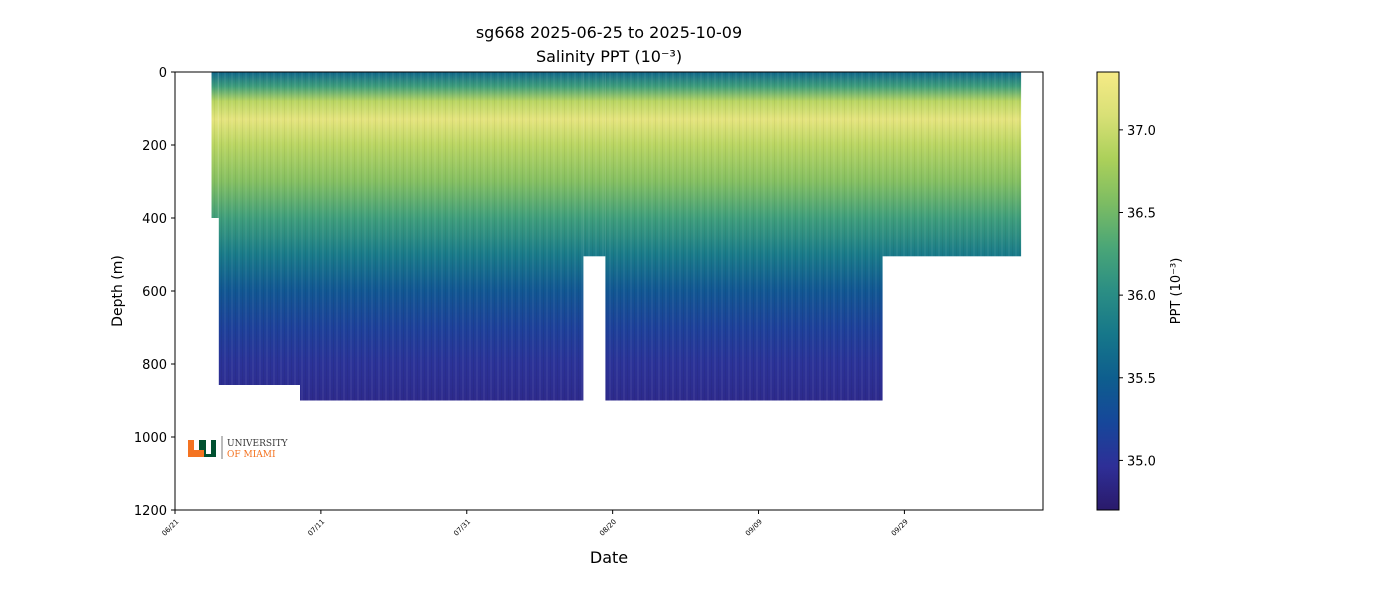 This screenshot has height=604, width=1400. I want to click on y-tick-label-200: 200, so click(154, 146).